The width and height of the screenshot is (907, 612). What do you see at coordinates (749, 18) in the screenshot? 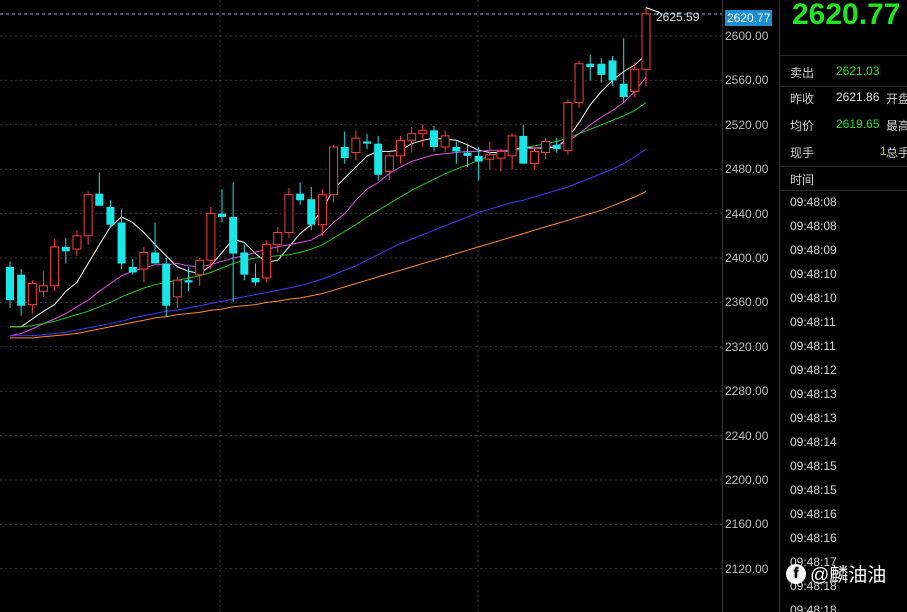
I see `last-price-tag: 2620.77` at bounding box center [749, 18].